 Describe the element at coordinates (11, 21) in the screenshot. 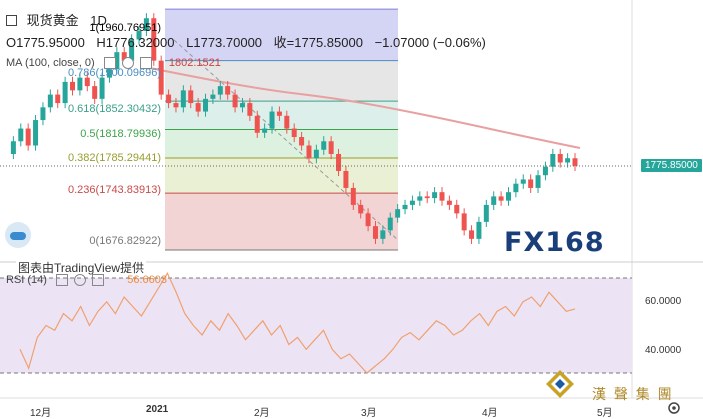

I see `collapse-icon` at that location.